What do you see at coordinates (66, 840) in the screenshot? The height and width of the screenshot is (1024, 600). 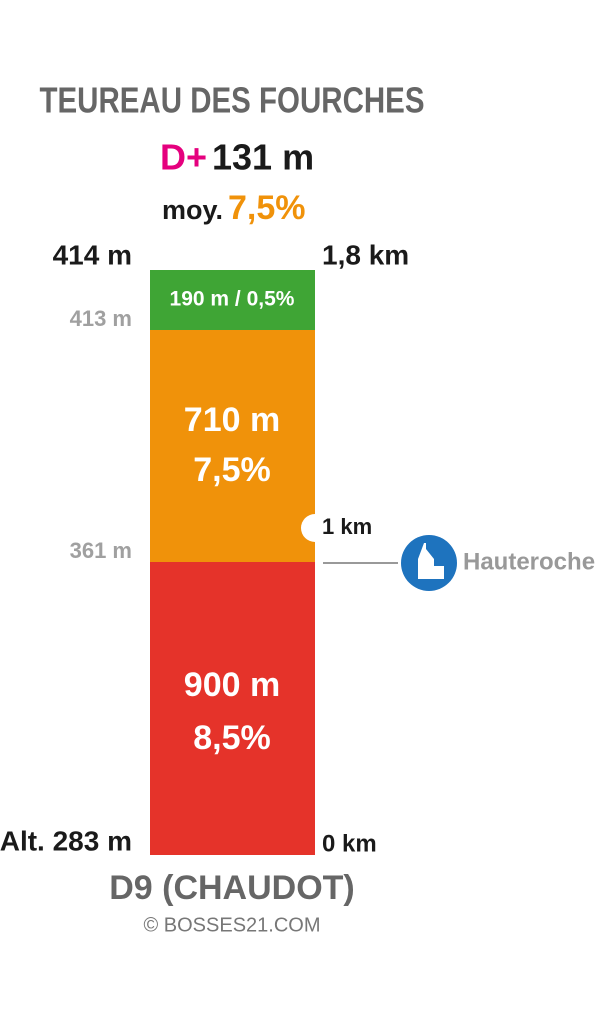 I see `start-altitude: Alt. 283 m` at bounding box center [66, 840].